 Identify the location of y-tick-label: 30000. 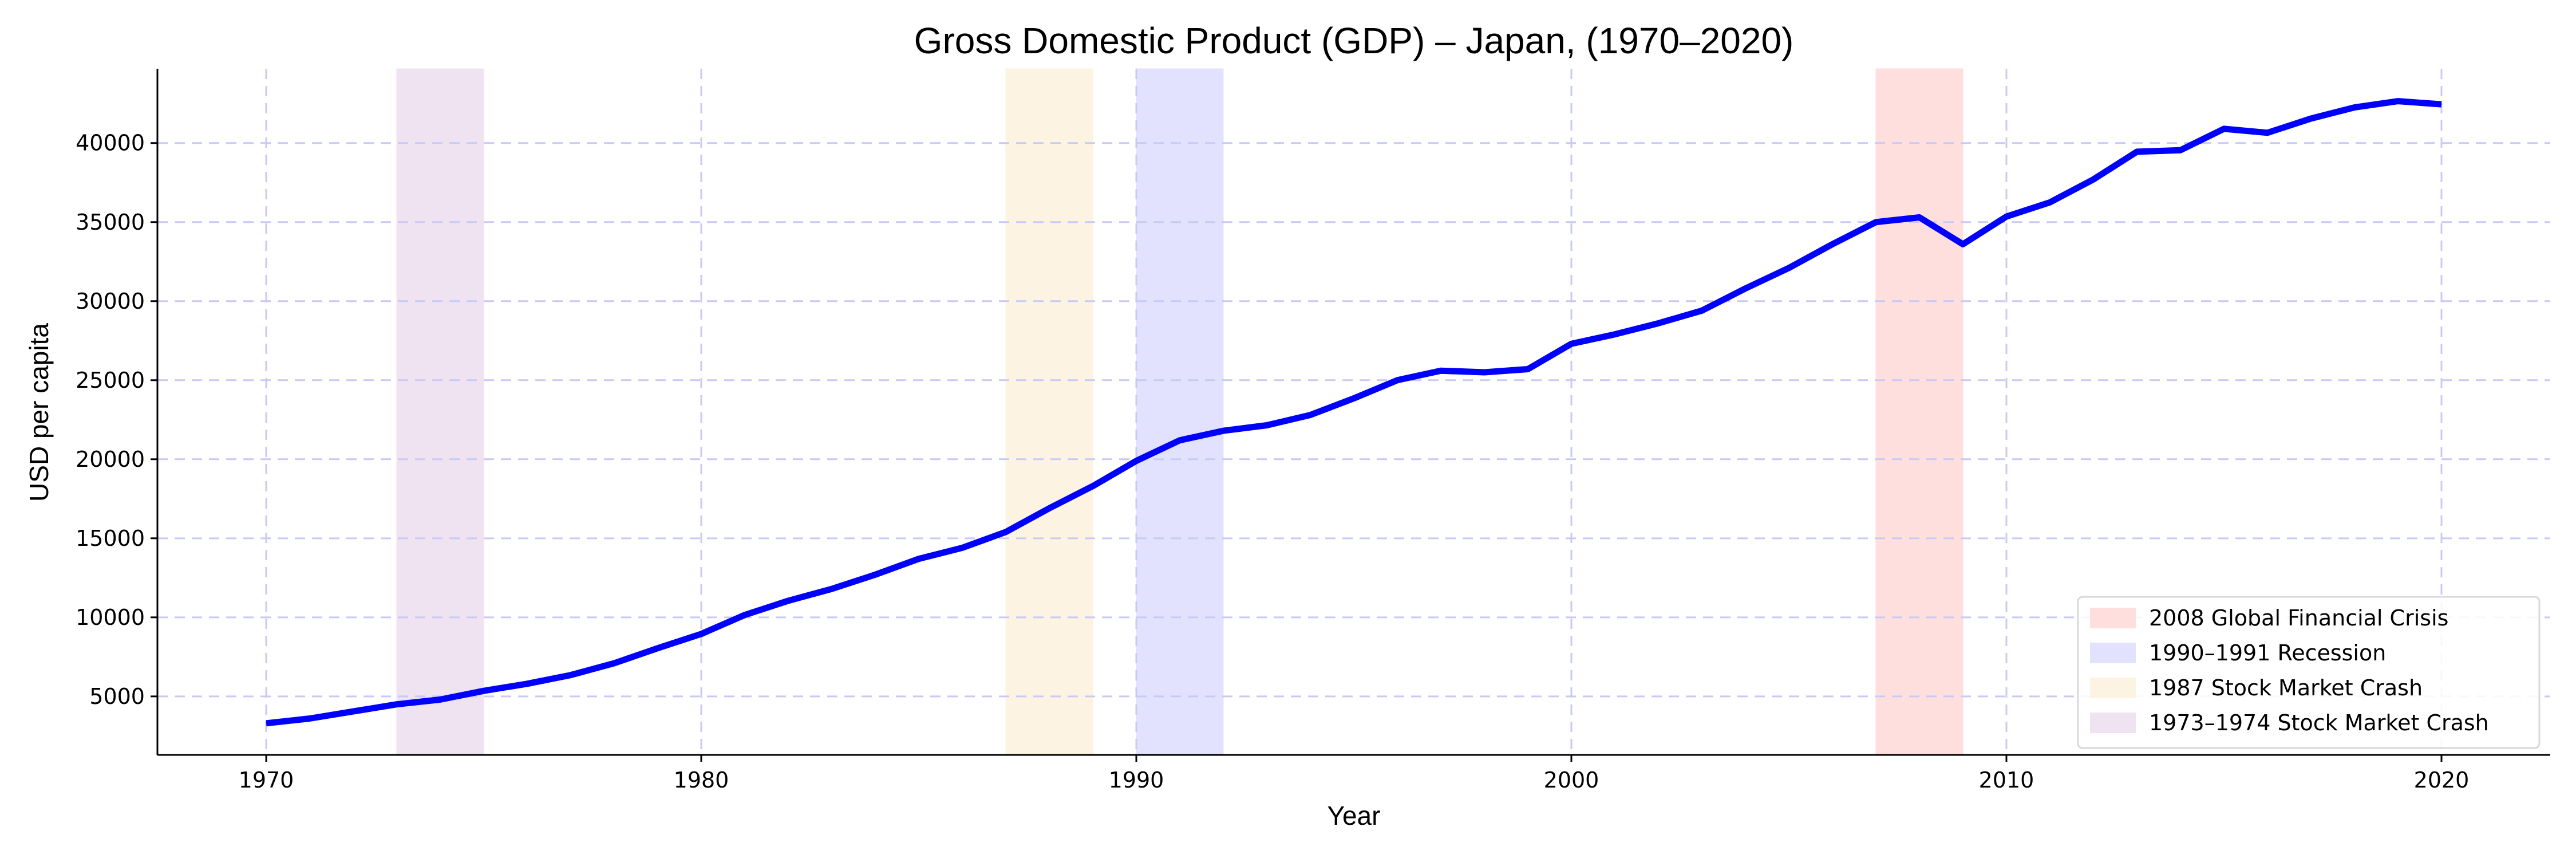
(110, 301).